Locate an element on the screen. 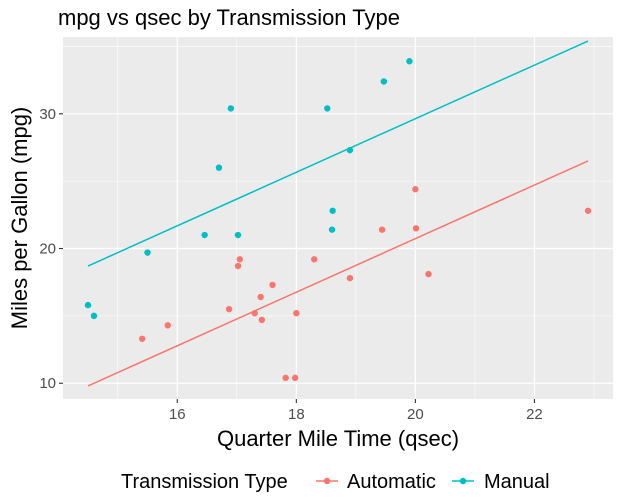  y-tick-label-1: 20 is located at coordinates (47, 249).